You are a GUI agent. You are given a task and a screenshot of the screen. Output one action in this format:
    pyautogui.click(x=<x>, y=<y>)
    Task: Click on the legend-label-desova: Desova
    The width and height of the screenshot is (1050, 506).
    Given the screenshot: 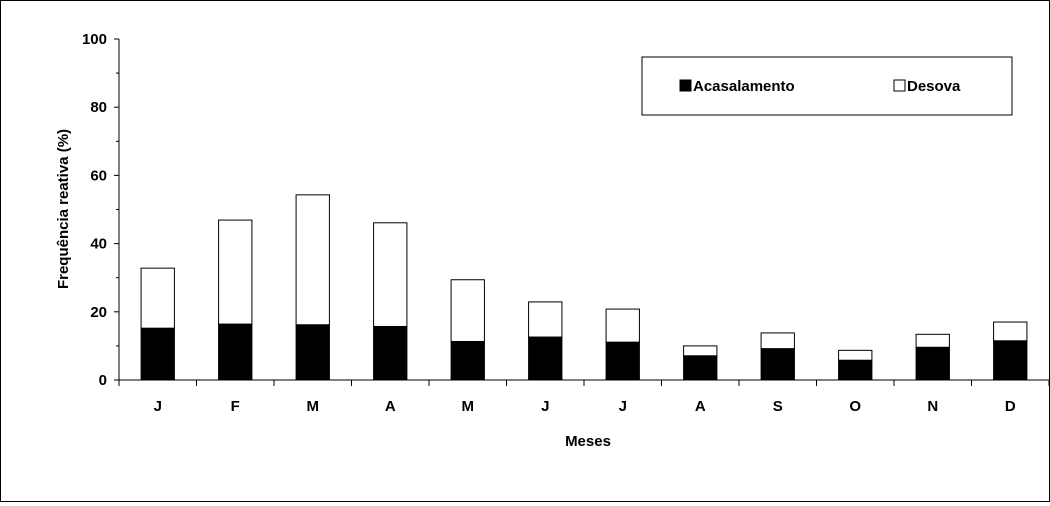 What is the action you would take?
    pyautogui.click(x=934, y=86)
    